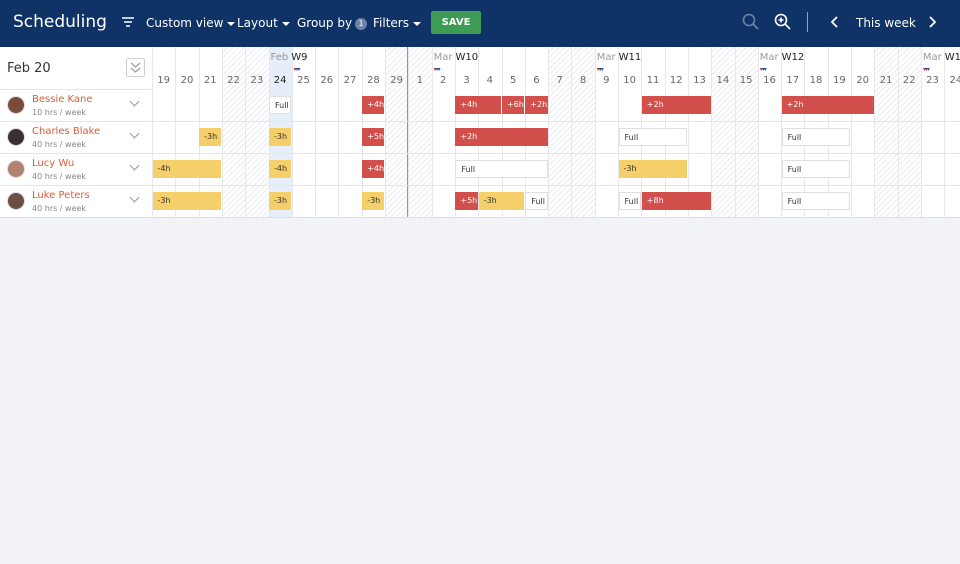 The image size is (960, 564). Describe the element at coordinates (536, 80) in the screenshot. I see `day-label: 6` at that location.